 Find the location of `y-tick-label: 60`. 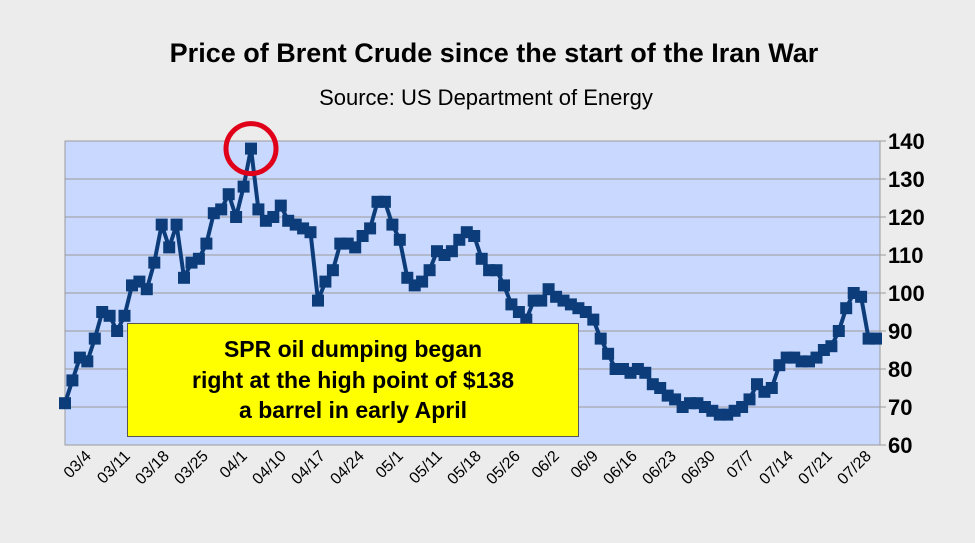

y-tick-label: 60 is located at coordinates (900, 445).